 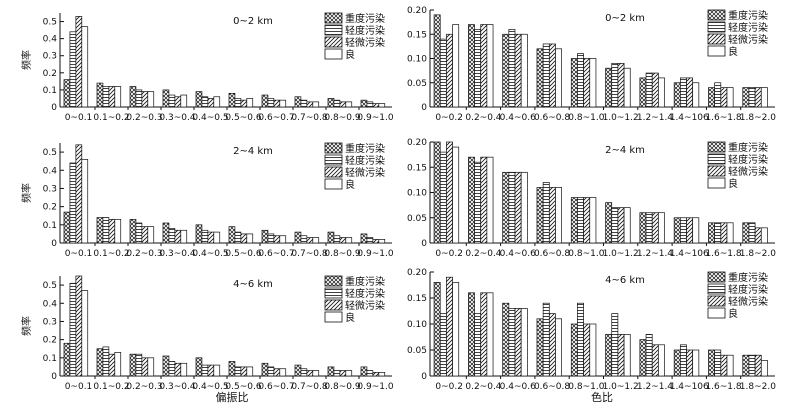 I want to click on panel-annotation: 4~6 km, so click(x=625, y=280).